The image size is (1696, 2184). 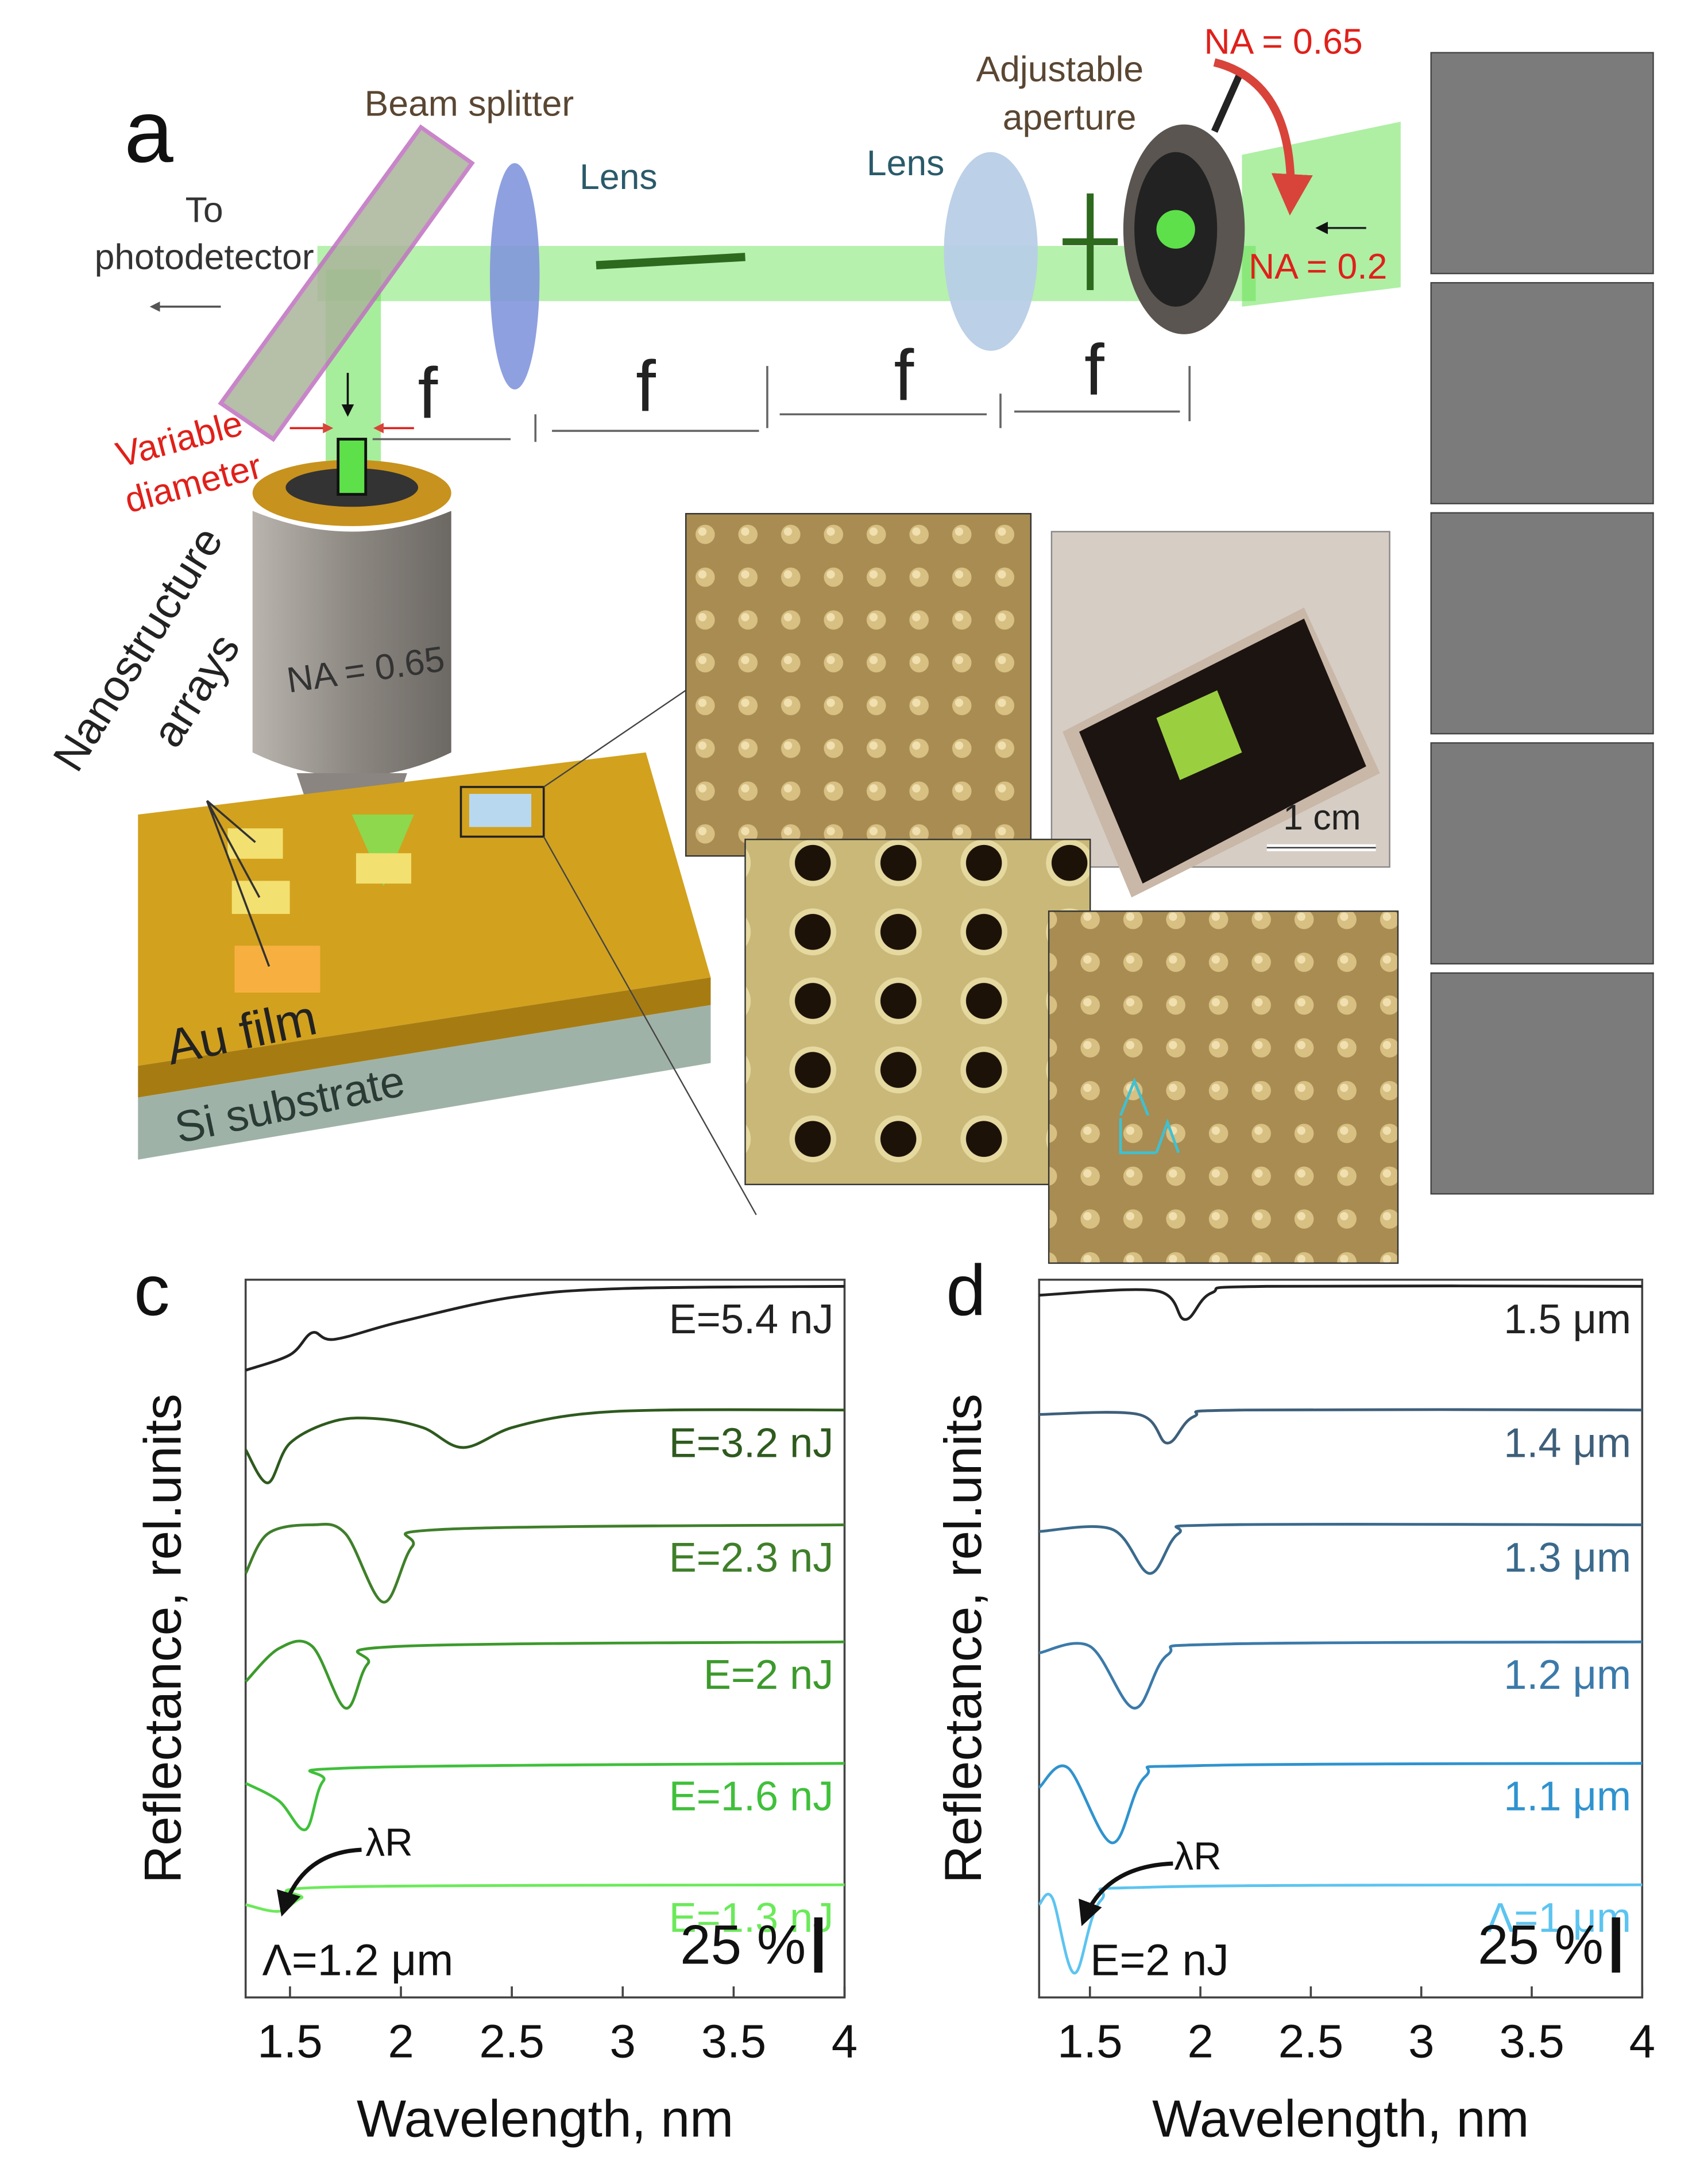 I want to click on photo-array, so click(x=1199, y=735).